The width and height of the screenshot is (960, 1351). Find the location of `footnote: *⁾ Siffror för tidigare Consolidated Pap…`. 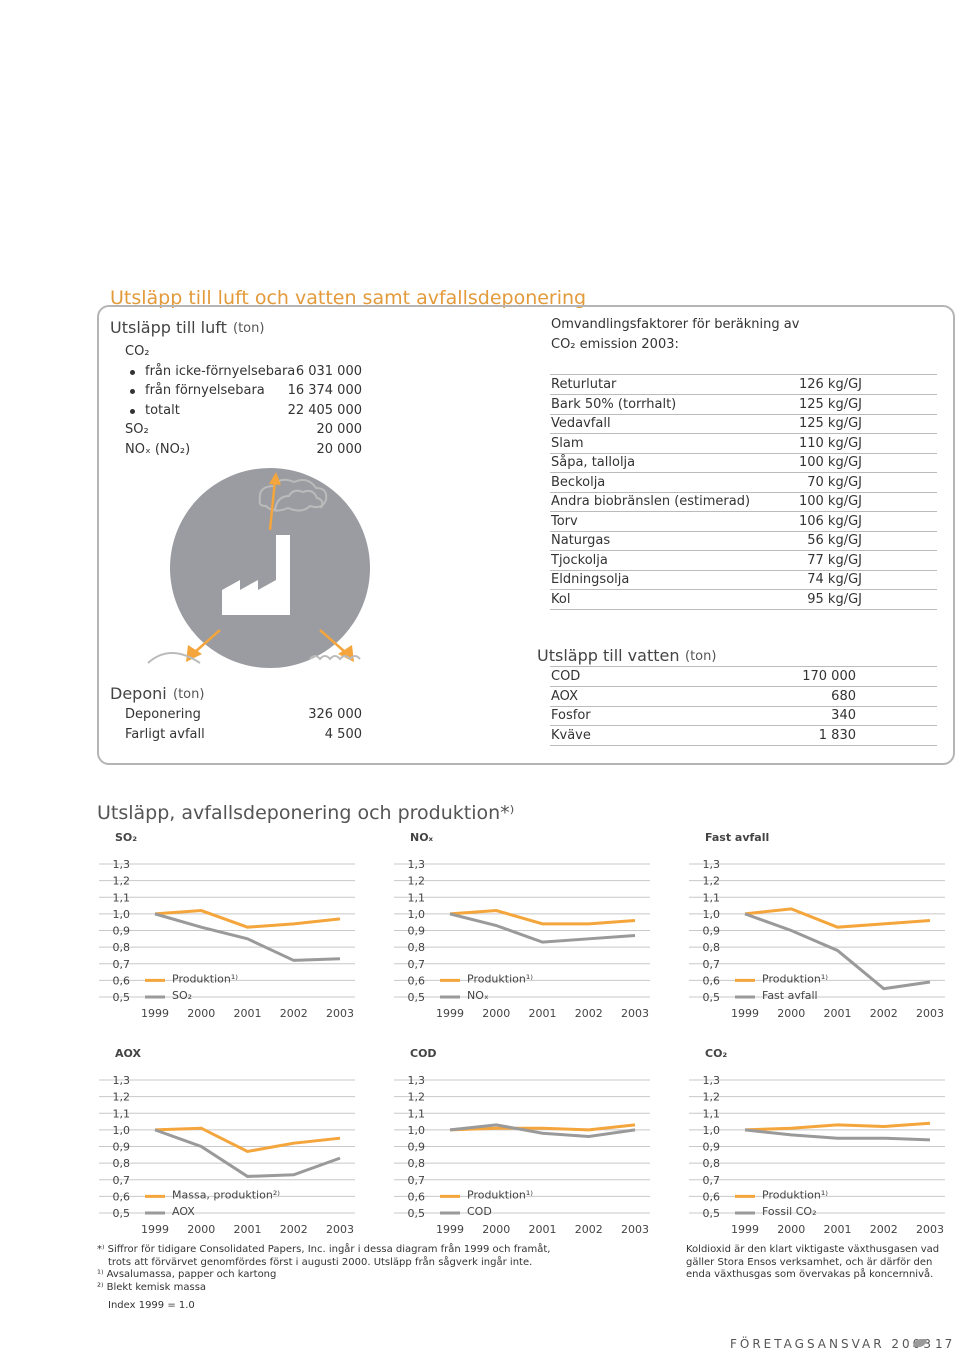

footnote: *⁾ Siffror för tidigare Consolidated Pap… is located at coordinates (324, 1249).